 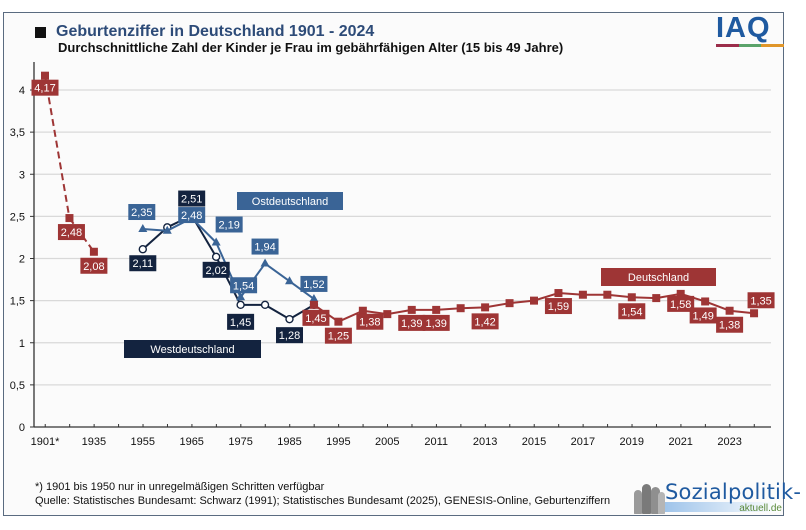 I want to click on legend-box-west, so click(x=192, y=349).